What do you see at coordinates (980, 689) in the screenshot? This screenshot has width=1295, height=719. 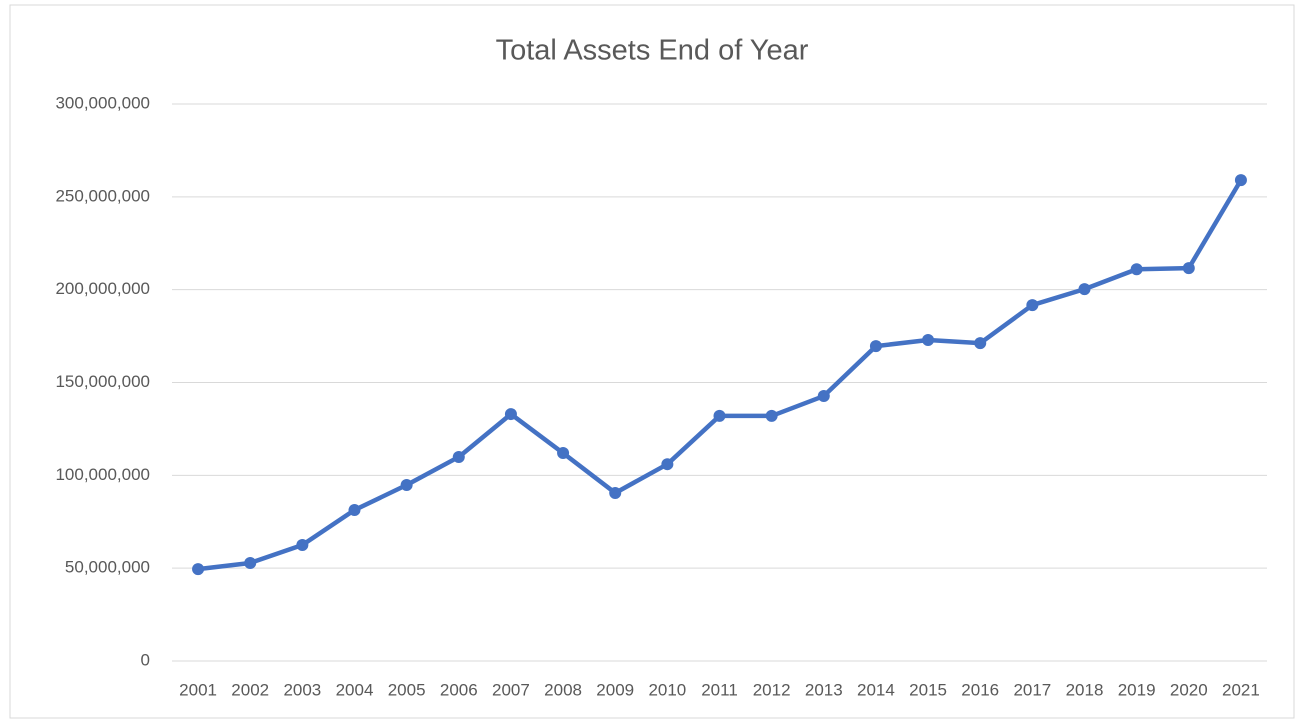 I see `x-tick-label: 2016` at bounding box center [980, 689].